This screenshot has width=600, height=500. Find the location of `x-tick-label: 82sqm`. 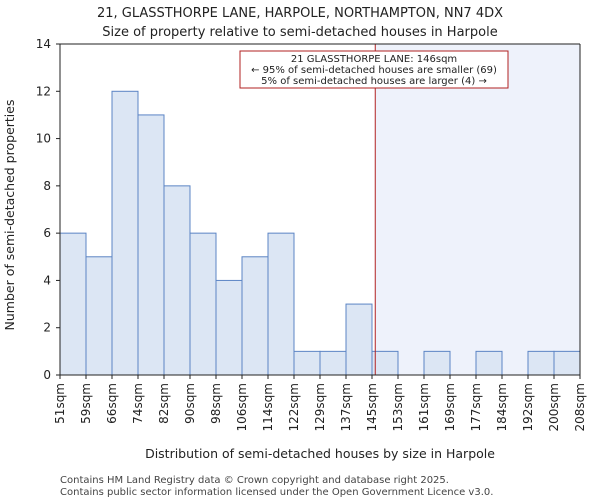

x-tick-label: 82sqm is located at coordinates (164, 403).